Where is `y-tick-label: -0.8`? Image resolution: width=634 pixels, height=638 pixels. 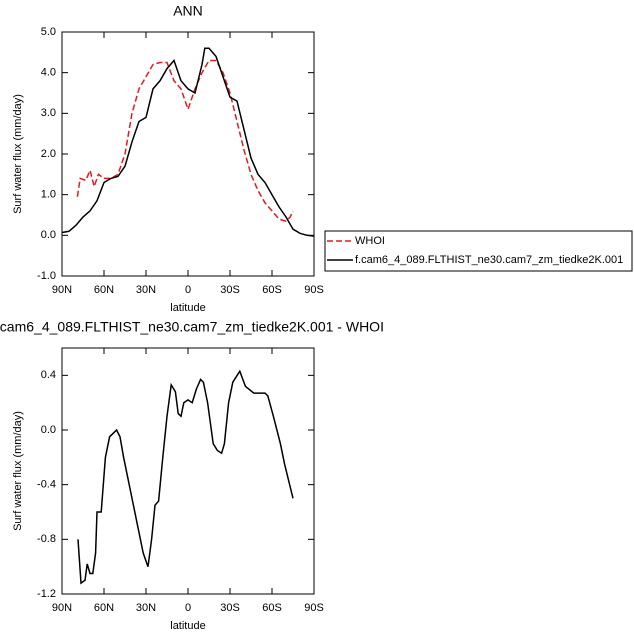 y-tick-label: -0.8 is located at coordinates (46, 539).